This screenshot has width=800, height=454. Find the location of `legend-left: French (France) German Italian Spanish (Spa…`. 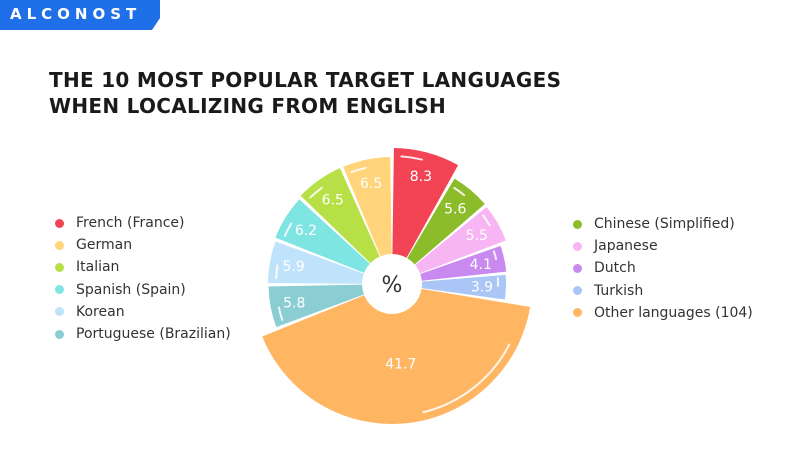

legend-left: French (France) German Italian Spanish (Spa… is located at coordinates (143, 278).